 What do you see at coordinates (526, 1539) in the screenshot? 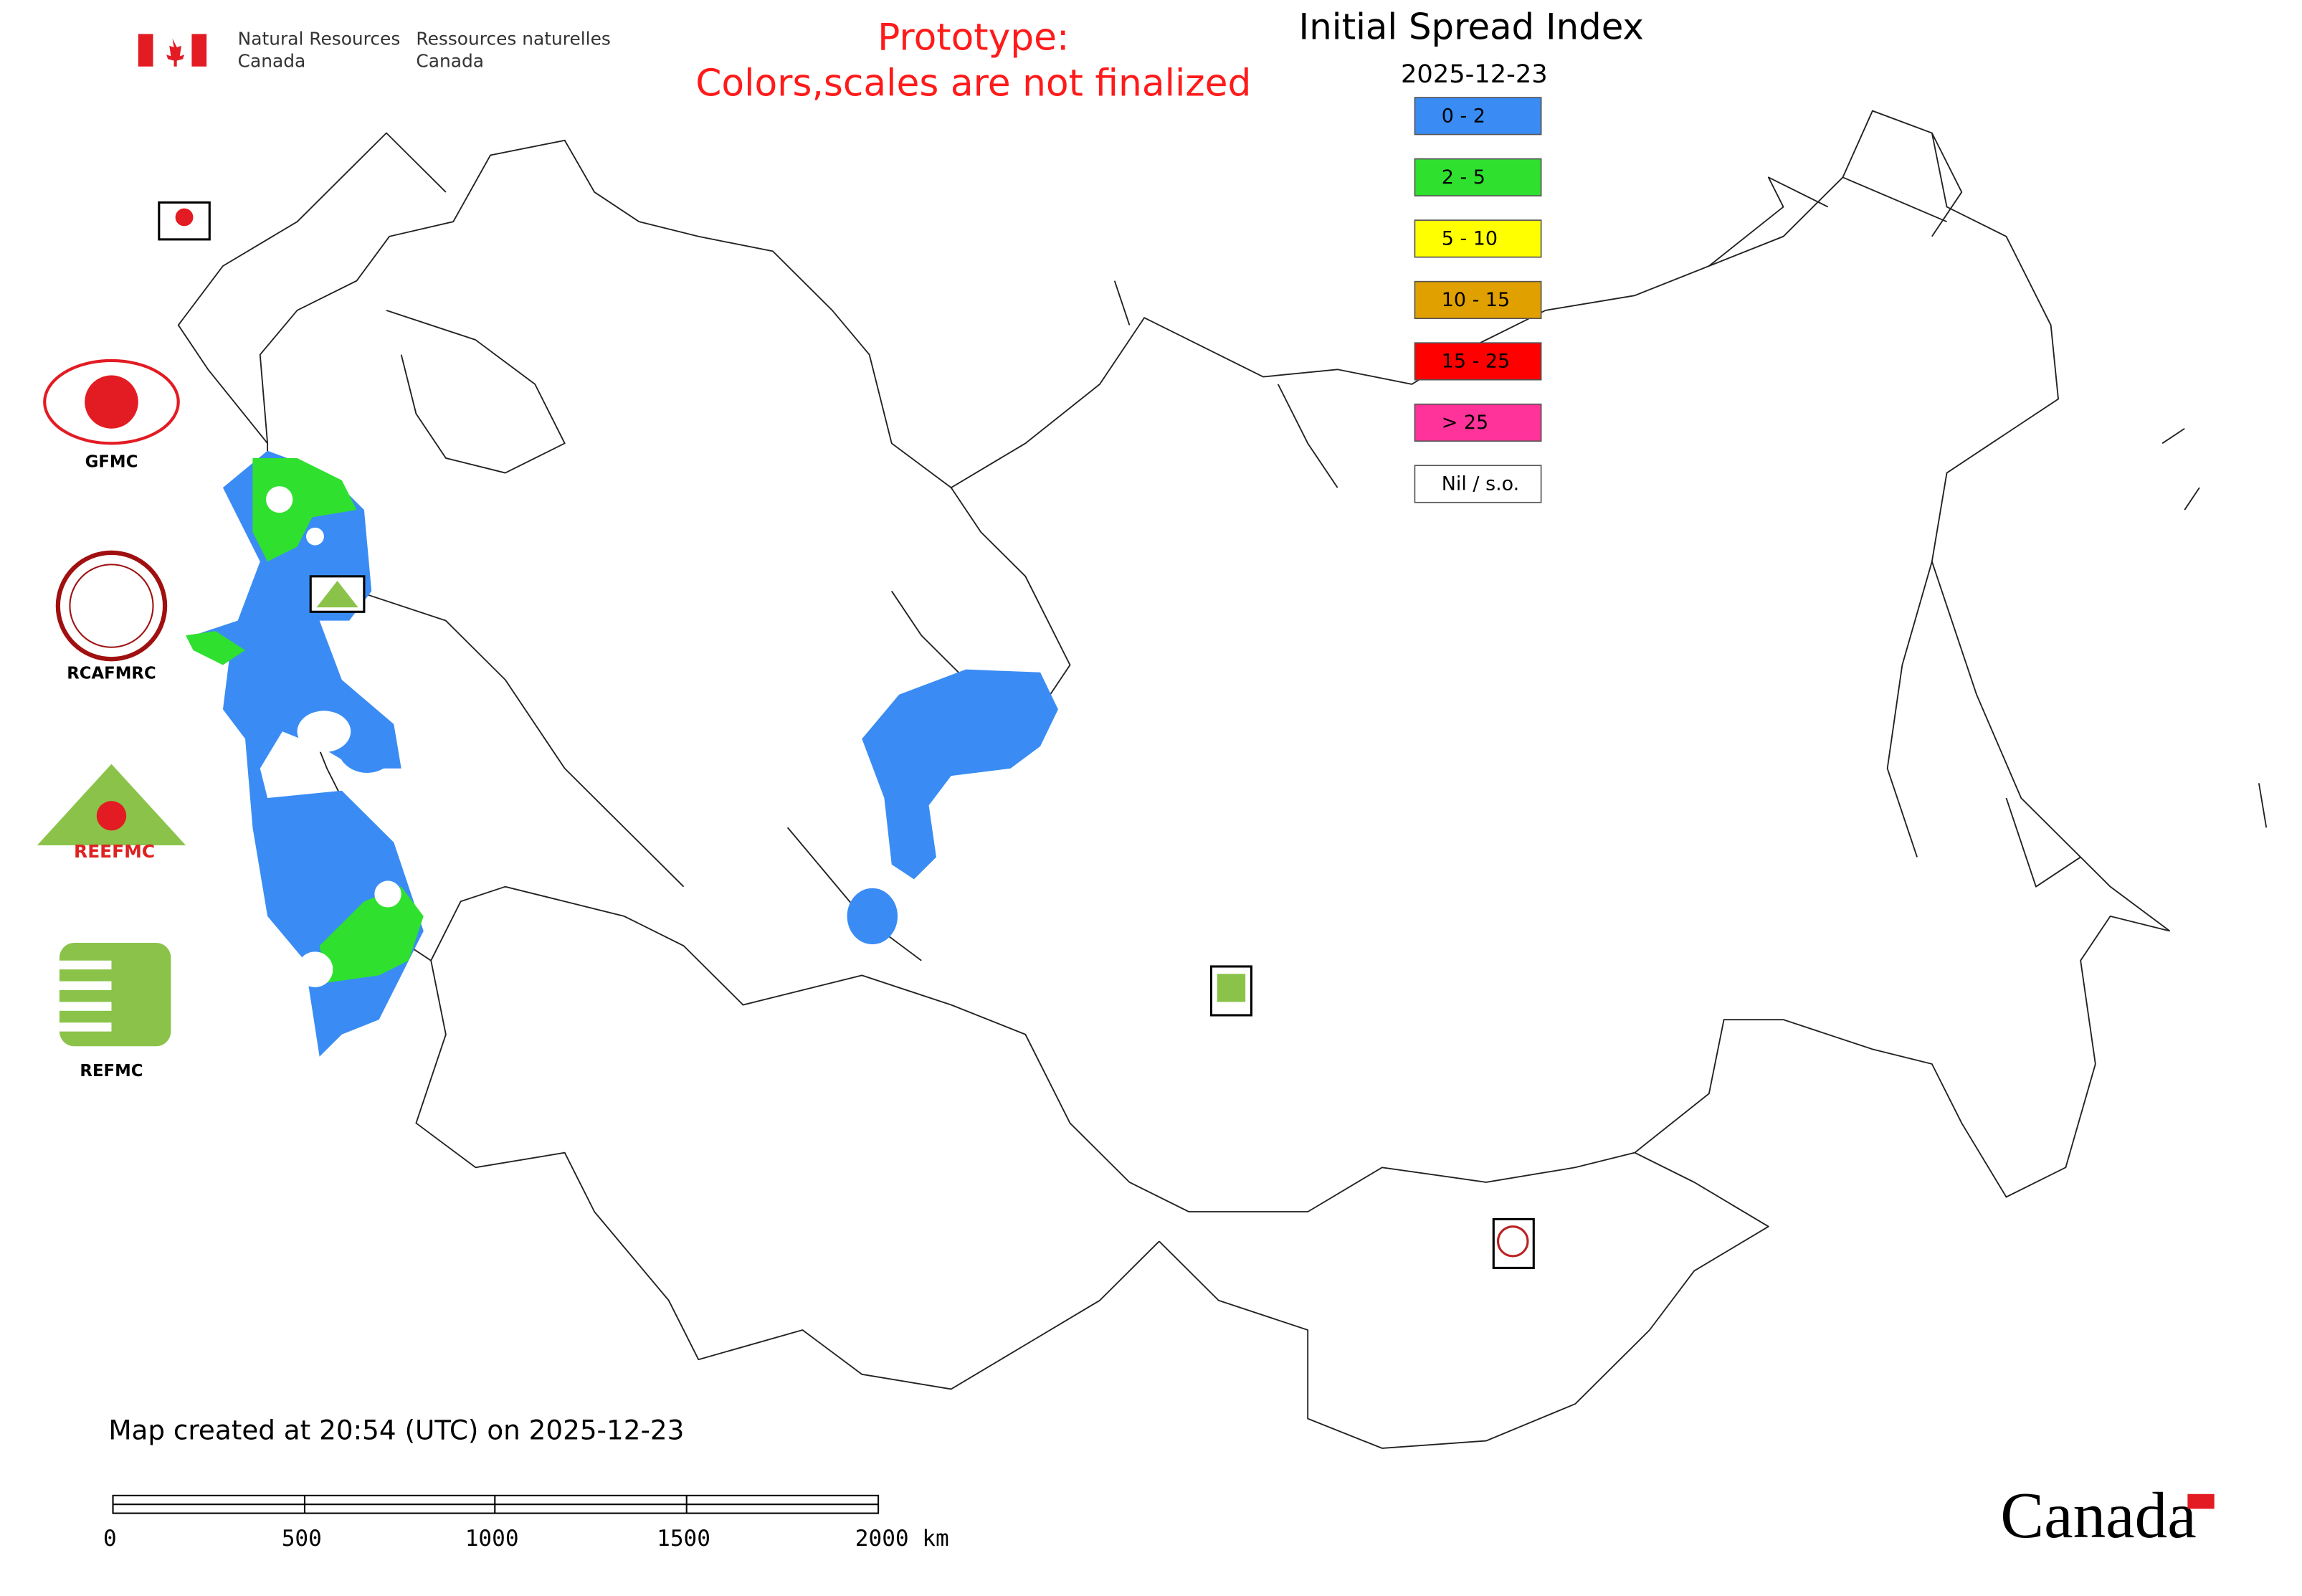
I see `scale-labels: 0 500 1000 1500 2000 km` at bounding box center [526, 1539].